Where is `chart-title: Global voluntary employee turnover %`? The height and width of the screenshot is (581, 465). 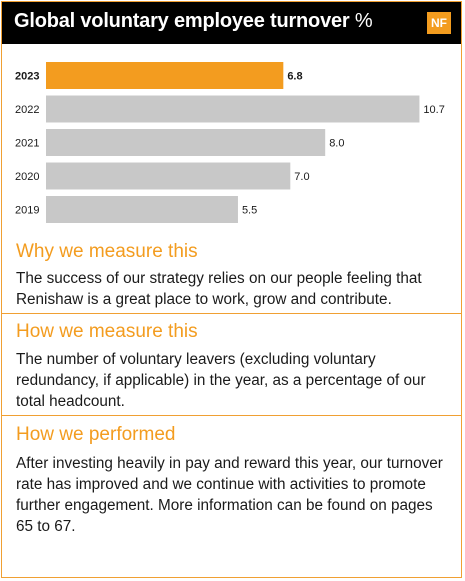 chart-title: Global voluntary employee turnover % is located at coordinates (193, 21).